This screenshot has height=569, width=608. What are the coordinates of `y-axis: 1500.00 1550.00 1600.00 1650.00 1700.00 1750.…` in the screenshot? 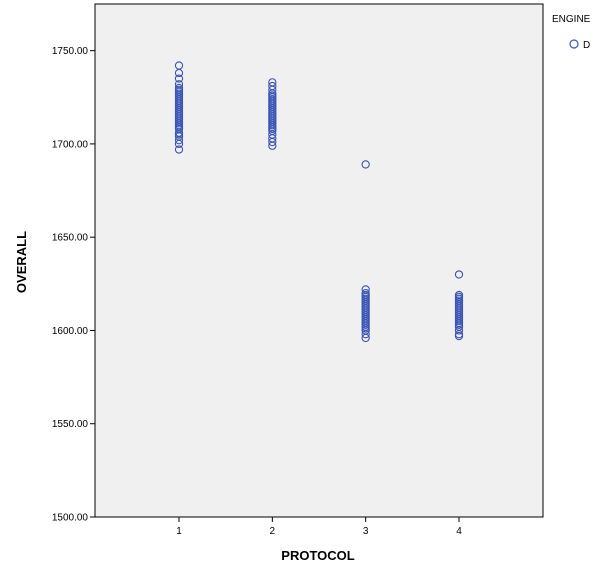 It's located at (73, 285).